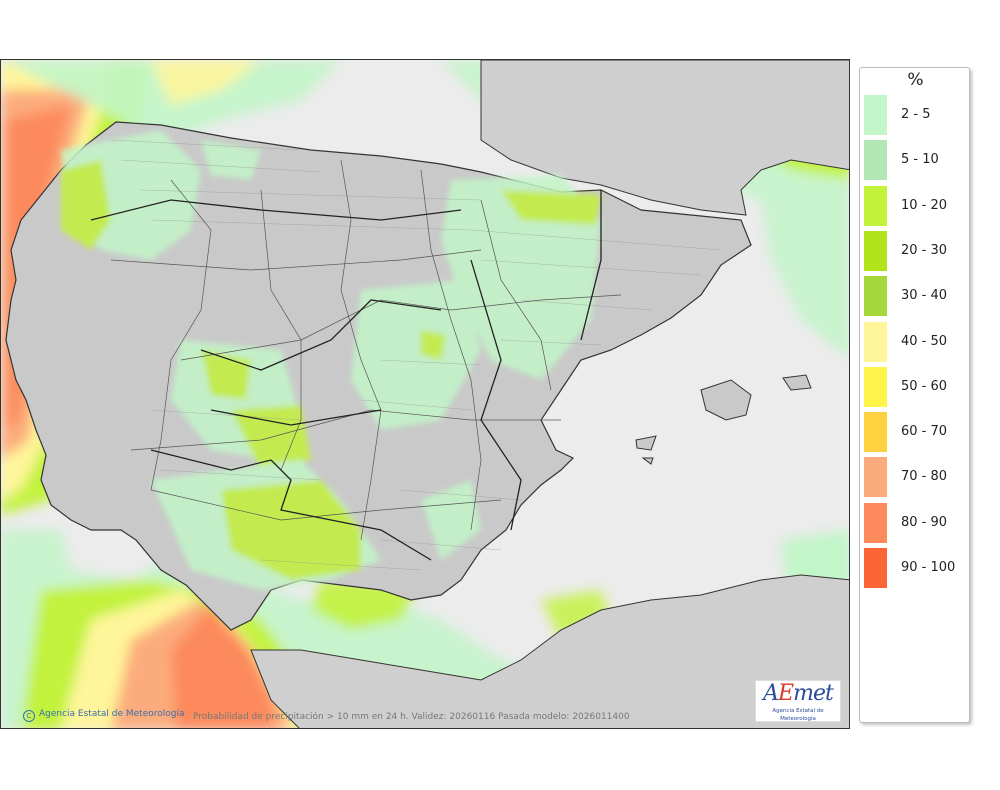 Image resolution: width=1000 pixels, height=790 pixels. Describe the element at coordinates (928, 567) in the screenshot. I see `legend-label: 90 - 100` at that location.